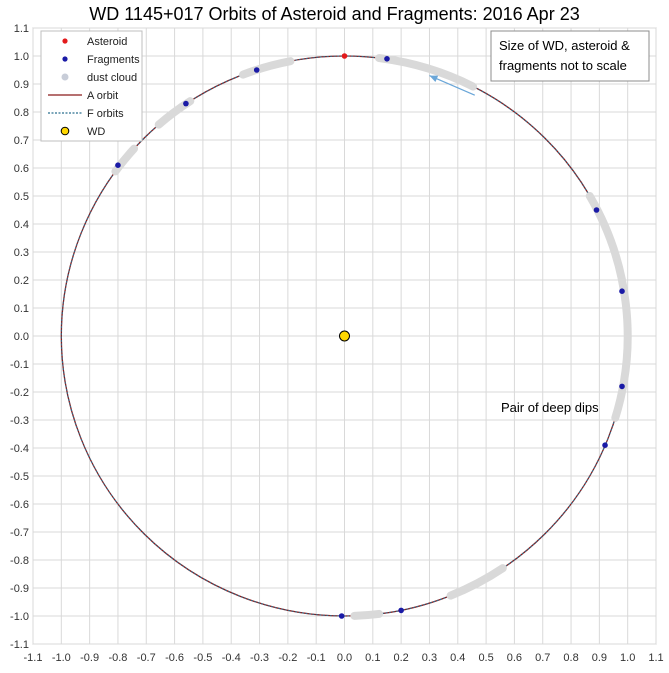 This screenshot has width=669, height=673. I want to click on y-tick-label: 1.0, so click(21, 57).